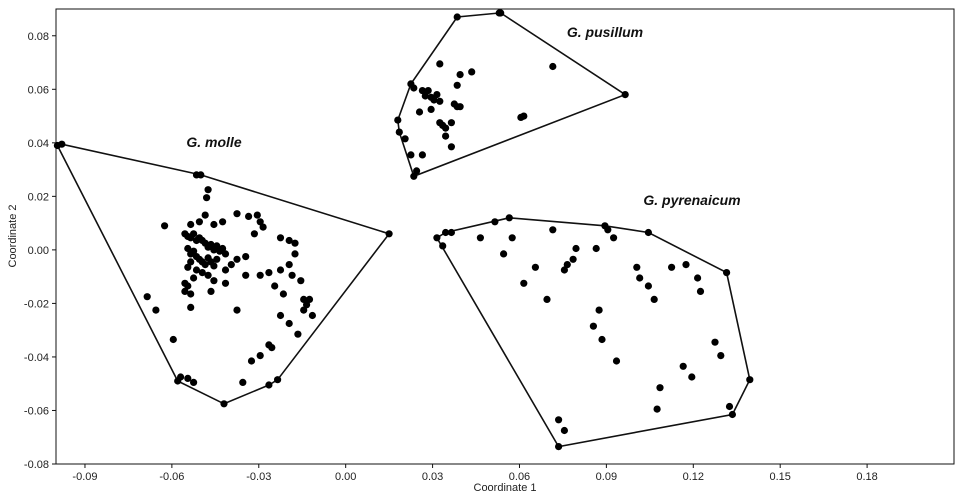 The width and height of the screenshot is (955, 496). Describe the element at coordinates (13, 236) in the screenshot. I see `y-axis-label: Coordinate 2` at that location.